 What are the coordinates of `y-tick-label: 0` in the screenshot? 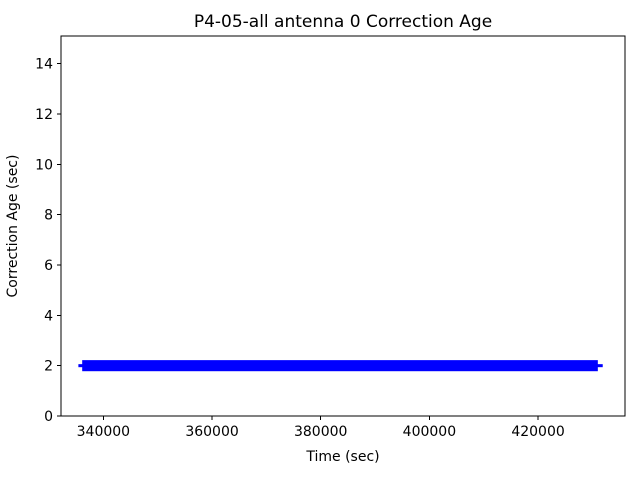 It's located at (48, 417).